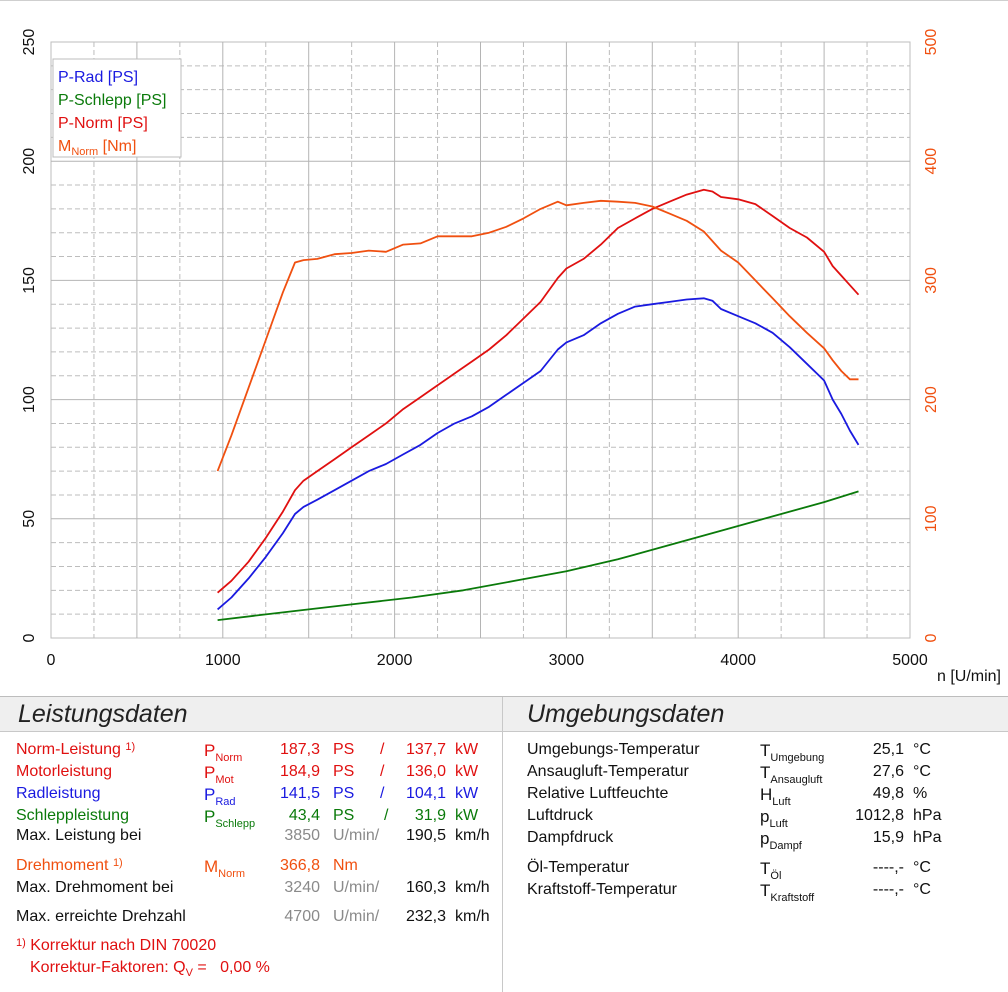 The width and height of the screenshot is (1008, 992). Describe the element at coordinates (299, 865) in the screenshot. I see `drehmoment-value: 366,8` at that location.